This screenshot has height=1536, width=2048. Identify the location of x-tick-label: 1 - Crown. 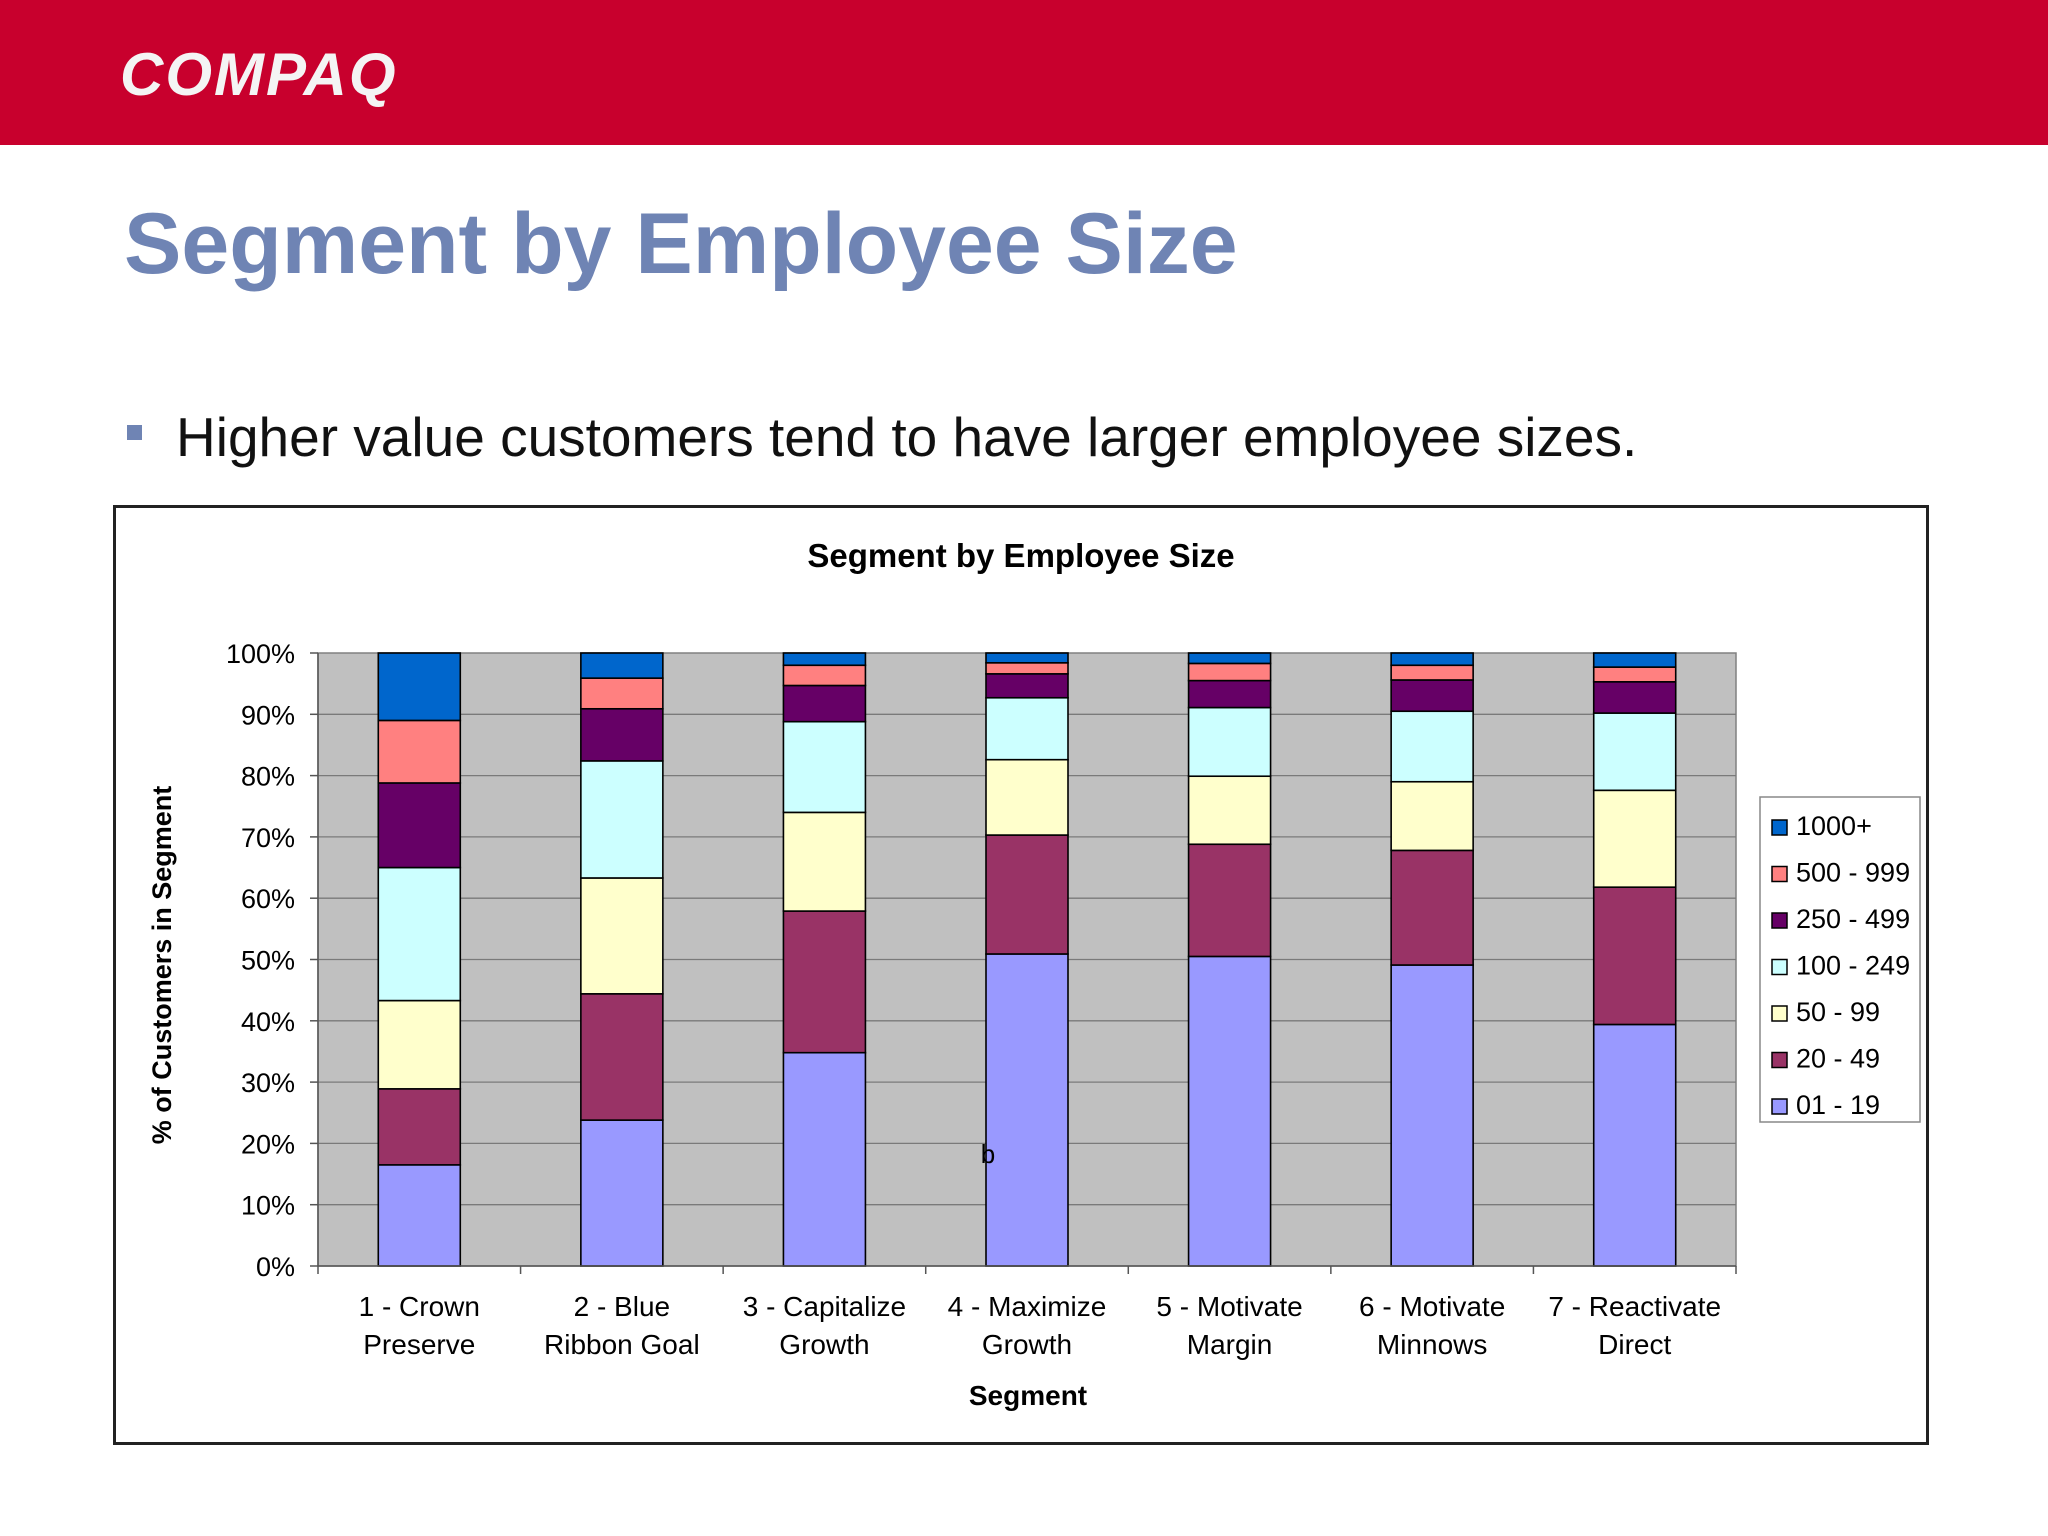
(419, 1306).